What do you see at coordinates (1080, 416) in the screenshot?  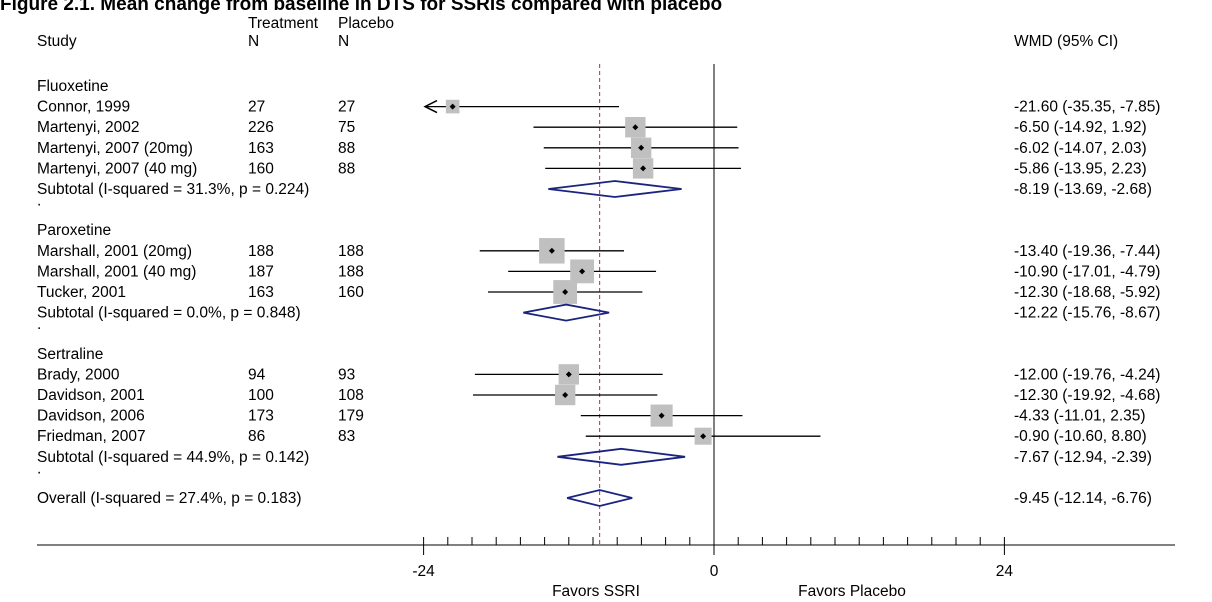 I see `study-ci-text: -4.33 (-11.01, 2.35)` at bounding box center [1080, 416].